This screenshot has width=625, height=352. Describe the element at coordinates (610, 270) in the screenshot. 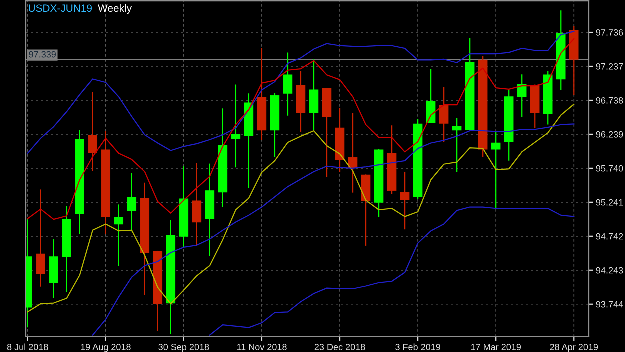

I see `y-tick-label: 94.243` at that location.